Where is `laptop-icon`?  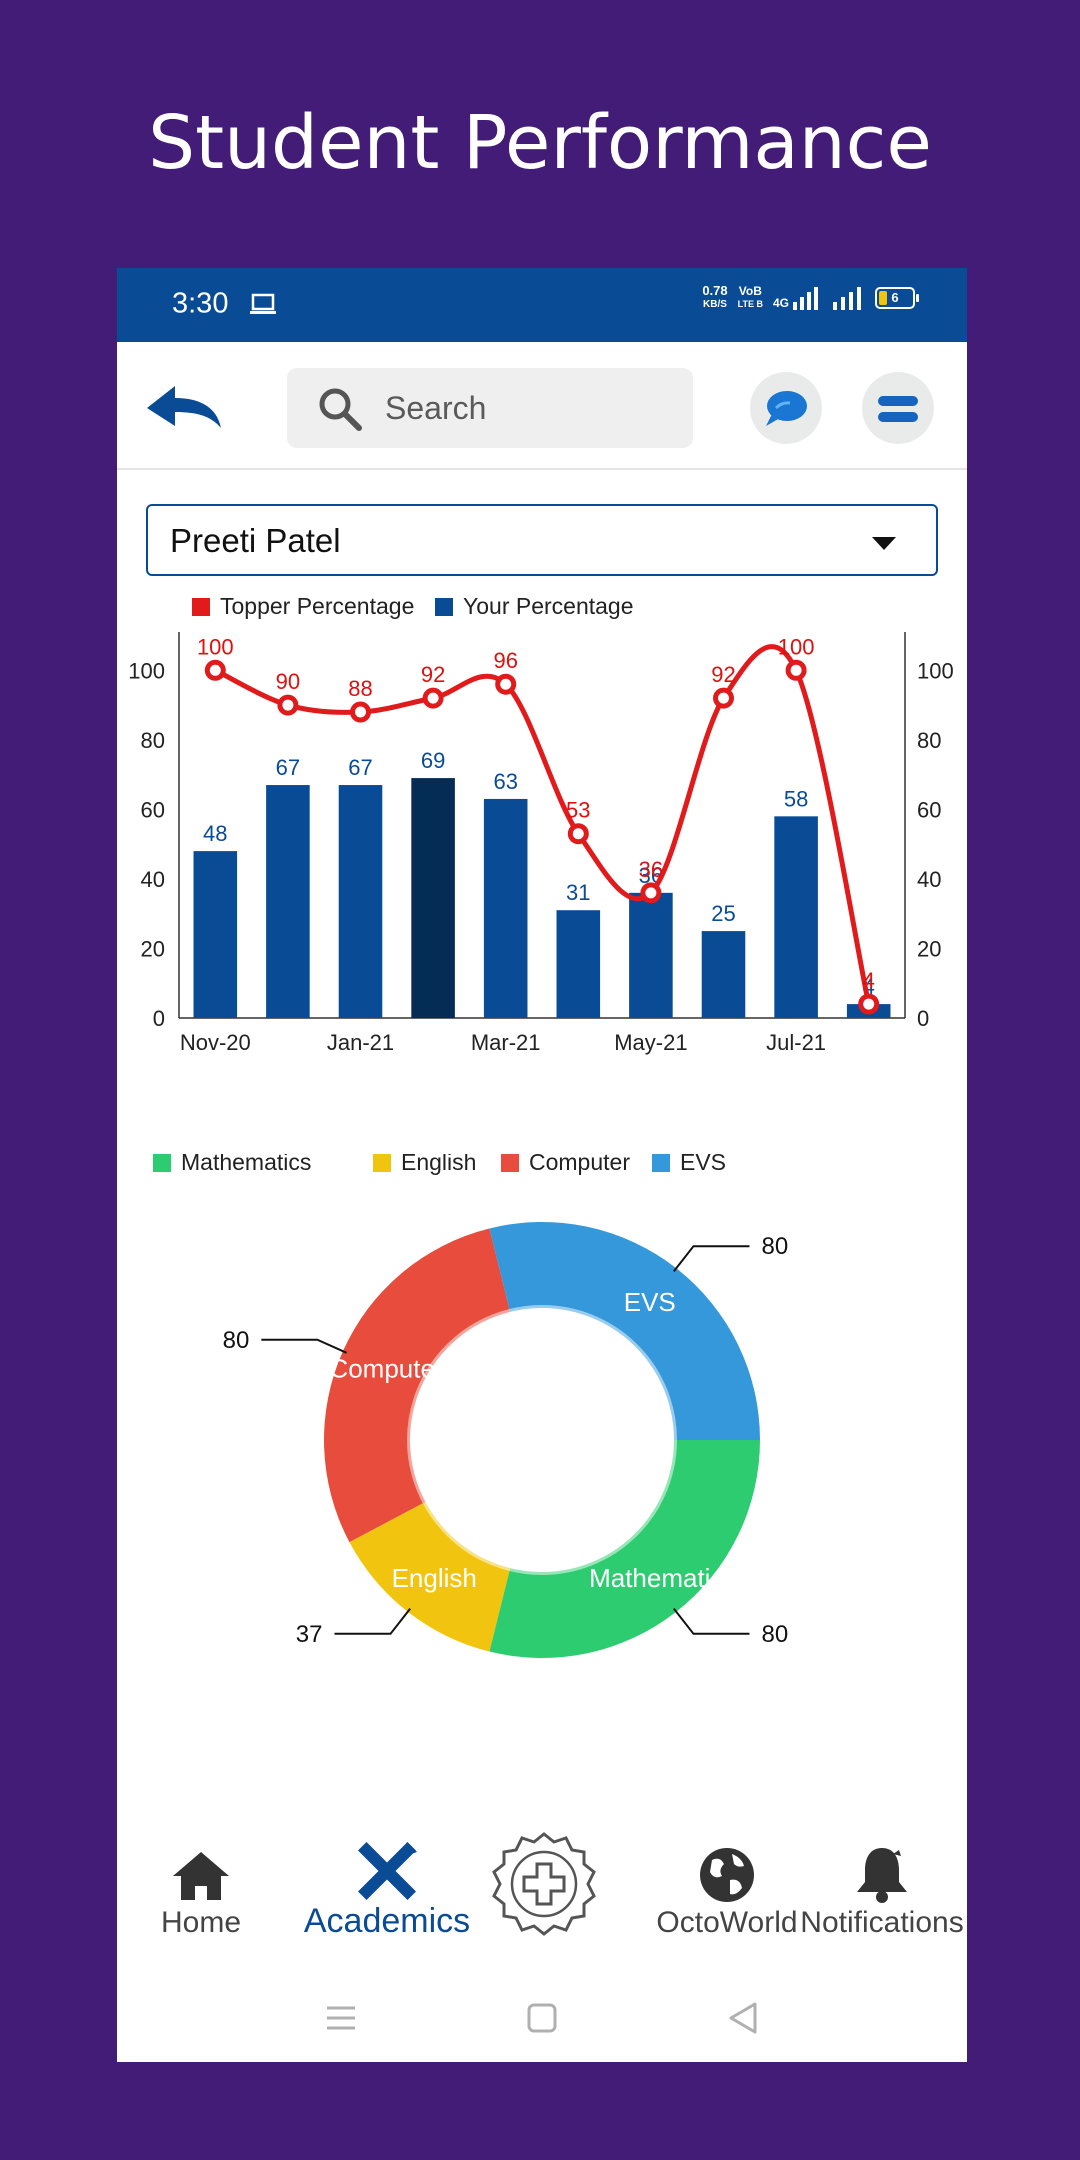
laptop-icon is located at coordinates (263, 303).